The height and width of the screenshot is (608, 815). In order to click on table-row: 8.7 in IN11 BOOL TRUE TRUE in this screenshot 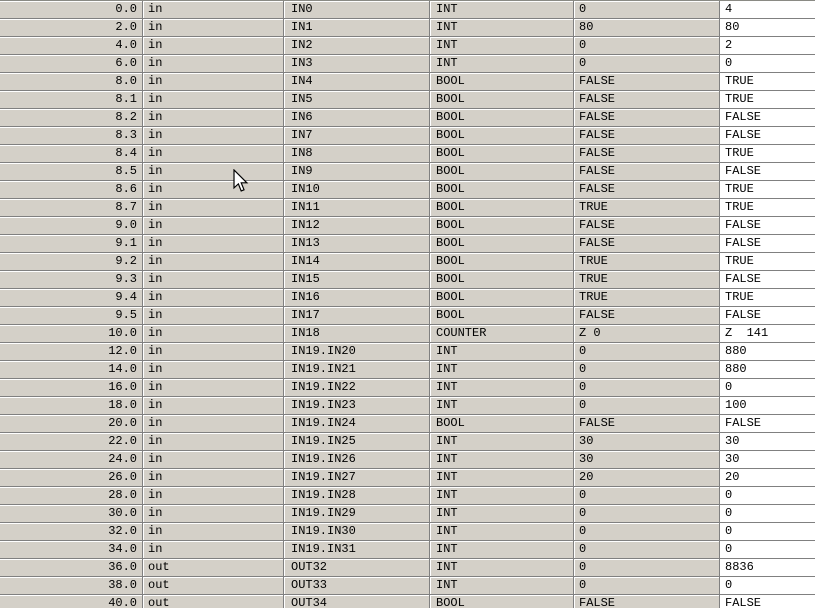, I will do `click(407, 208)`.